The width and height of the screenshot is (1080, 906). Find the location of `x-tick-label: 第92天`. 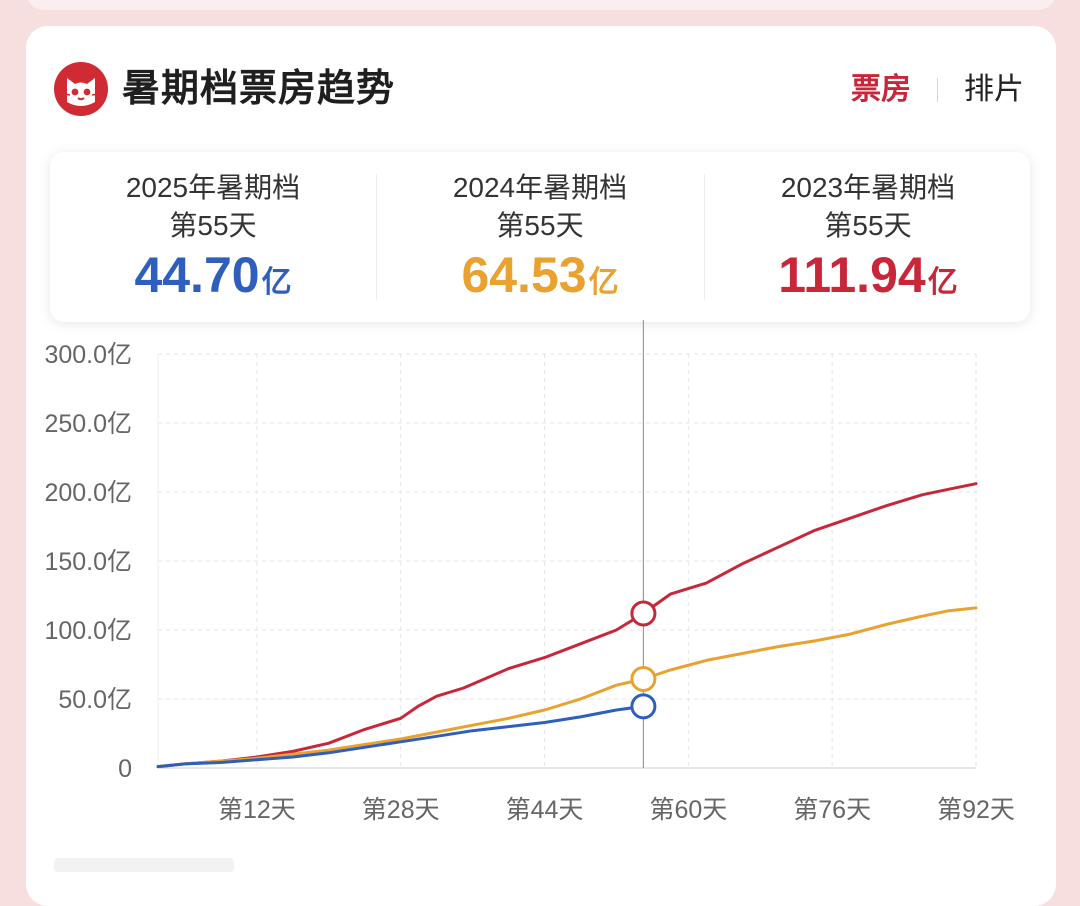

x-tick-label: 第92天 is located at coordinates (976, 810).